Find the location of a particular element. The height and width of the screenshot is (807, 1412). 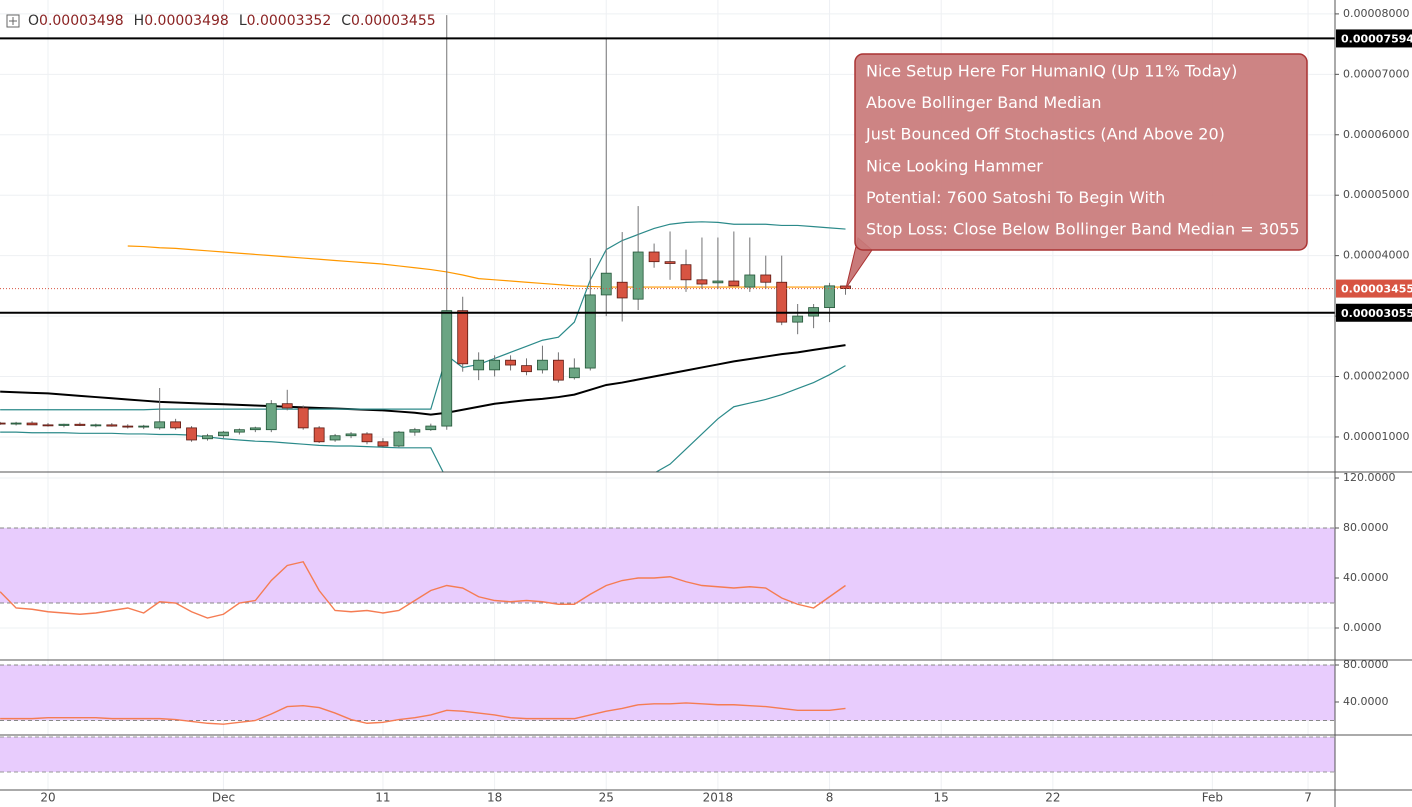

y-tick-label: 0.00002000 is located at coordinates (1376, 376).